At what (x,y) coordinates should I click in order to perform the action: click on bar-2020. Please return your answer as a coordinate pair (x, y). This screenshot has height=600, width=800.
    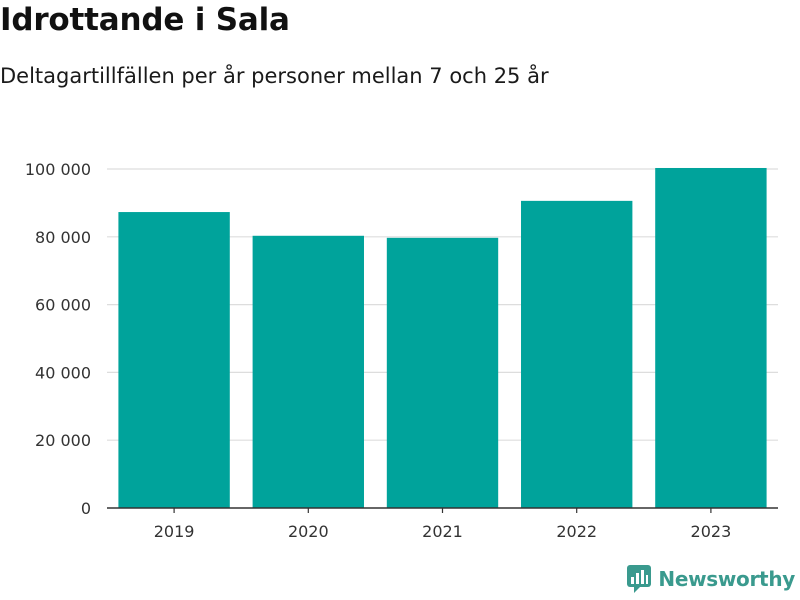
    Looking at the image, I should click on (308, 371).